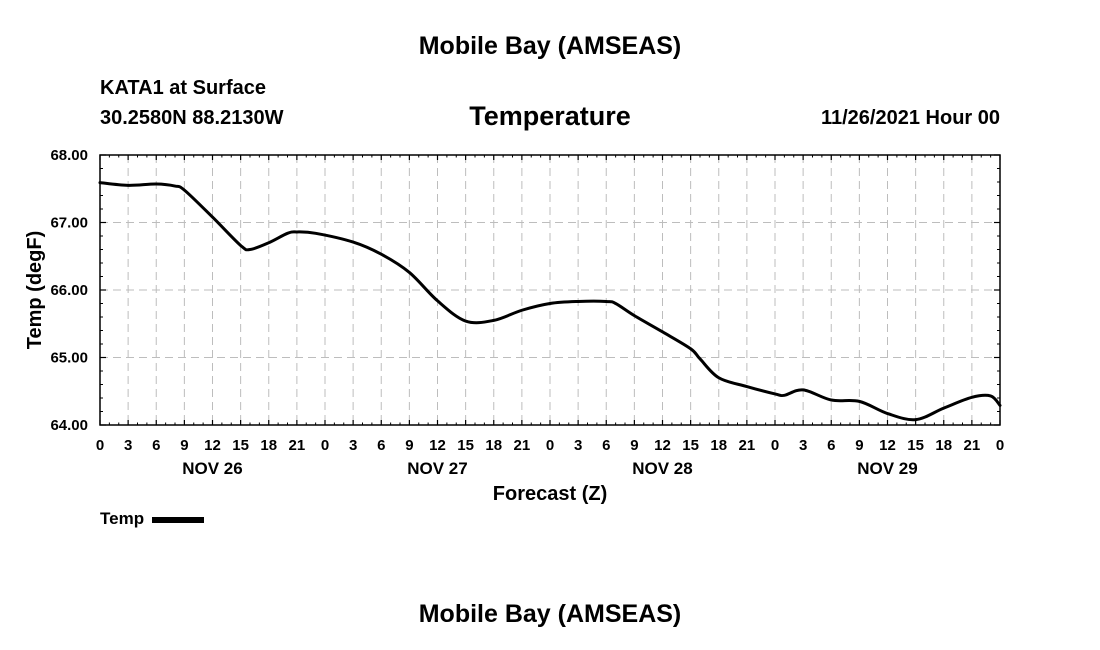  What do you see at coordinates (550, 614) in the screenshot?
I see `footer-title: Mobile Bay (AMSEAS)` at bounding box center [550, 614].